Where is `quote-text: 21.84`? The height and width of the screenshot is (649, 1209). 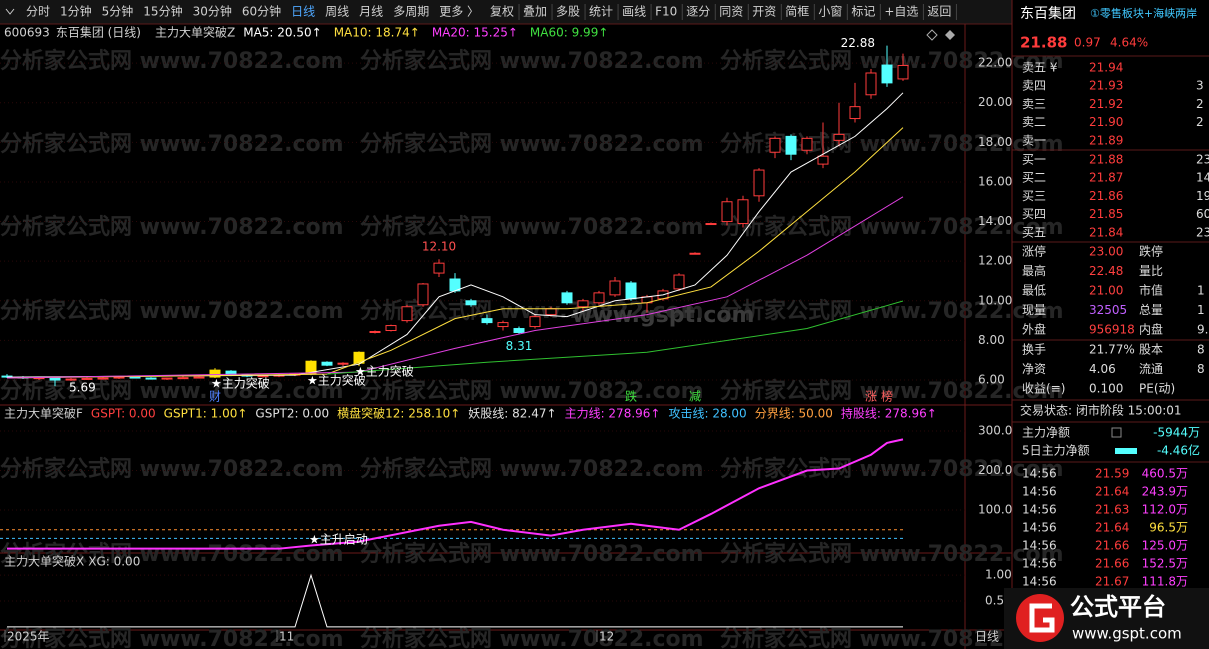
quote-text: 21.84 is located at coordinates (1106, 232).